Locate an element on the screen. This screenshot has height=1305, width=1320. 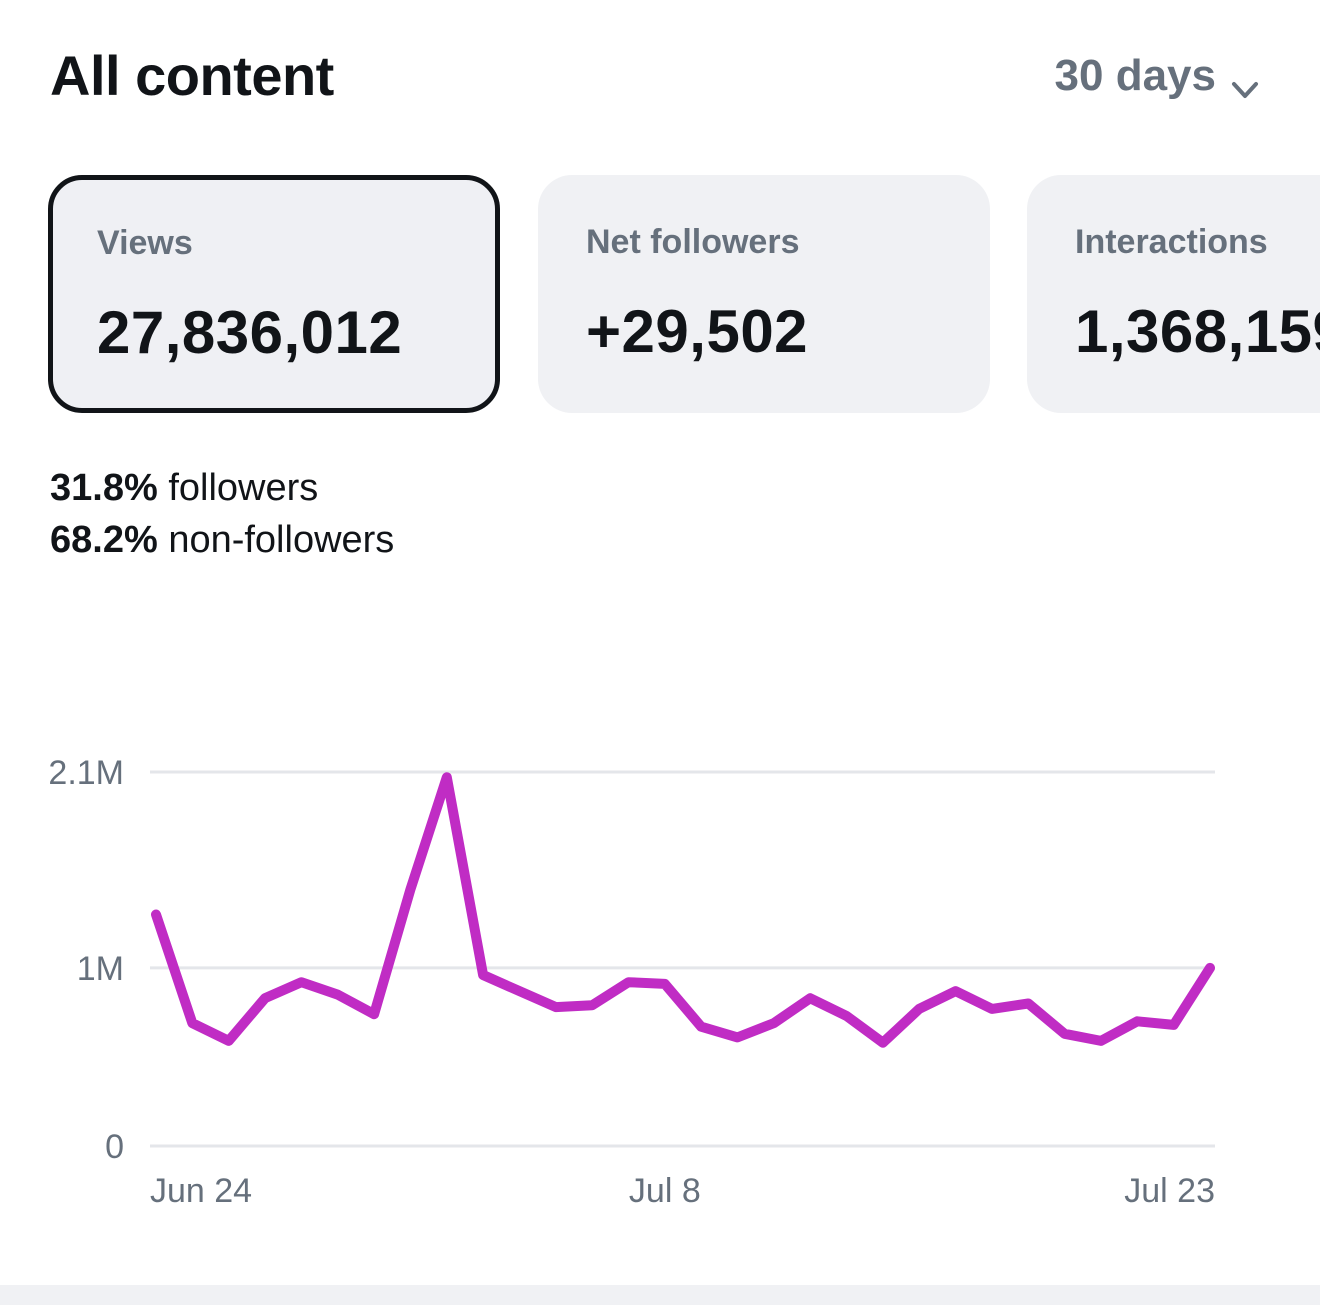
metric-value: +29,502 is located at coordinates (697, 331).